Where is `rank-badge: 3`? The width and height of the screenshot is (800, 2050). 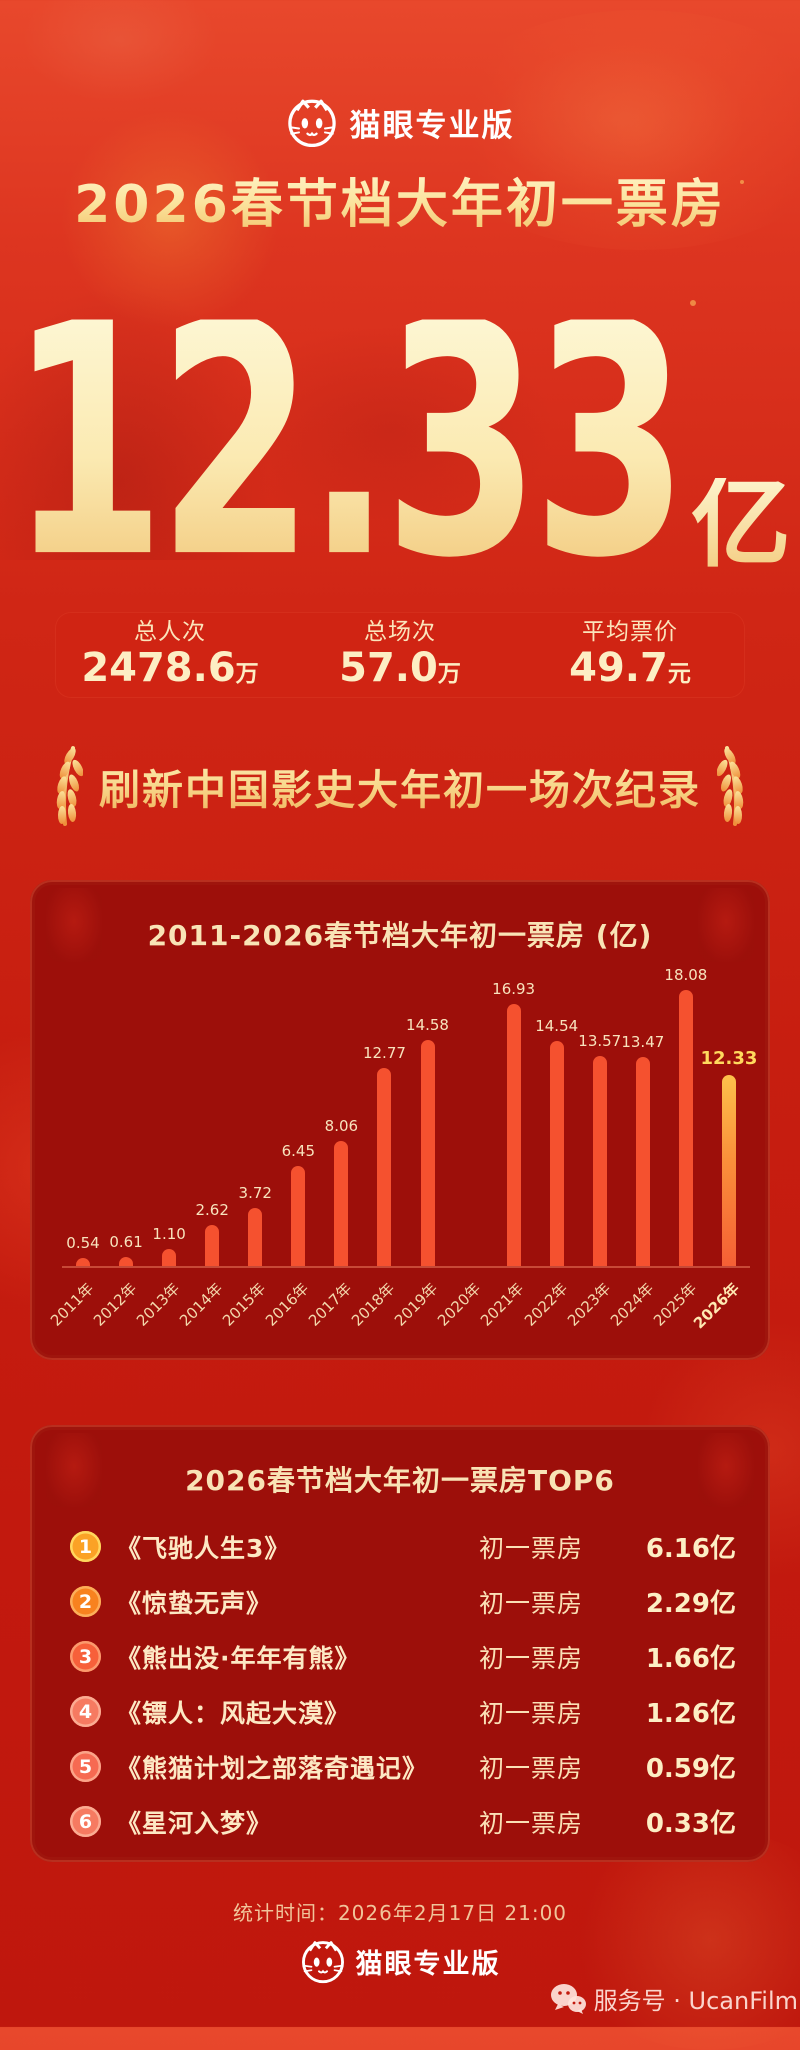
rank-badge: 3 is located at coordinates (85, 1656).